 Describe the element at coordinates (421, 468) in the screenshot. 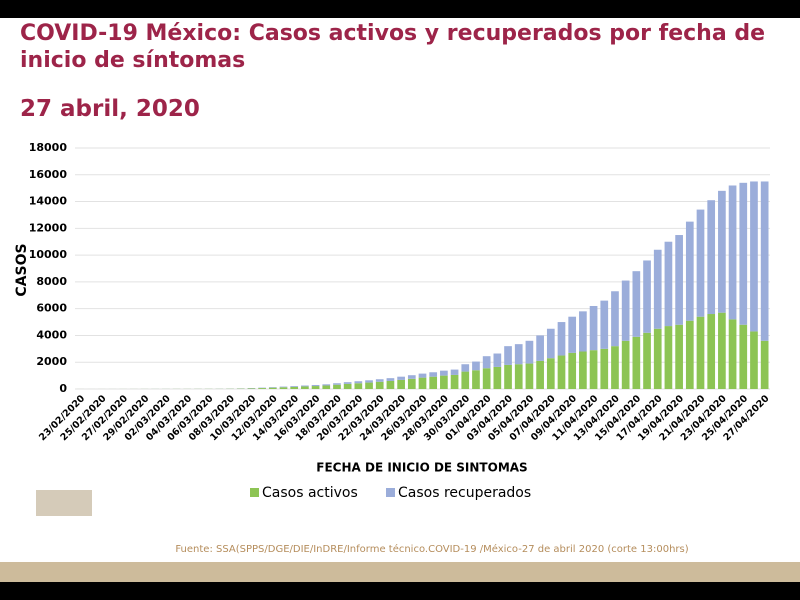

I see `x-axis-label: FECHA DE INICIO DE SINTOMAS` at that location.